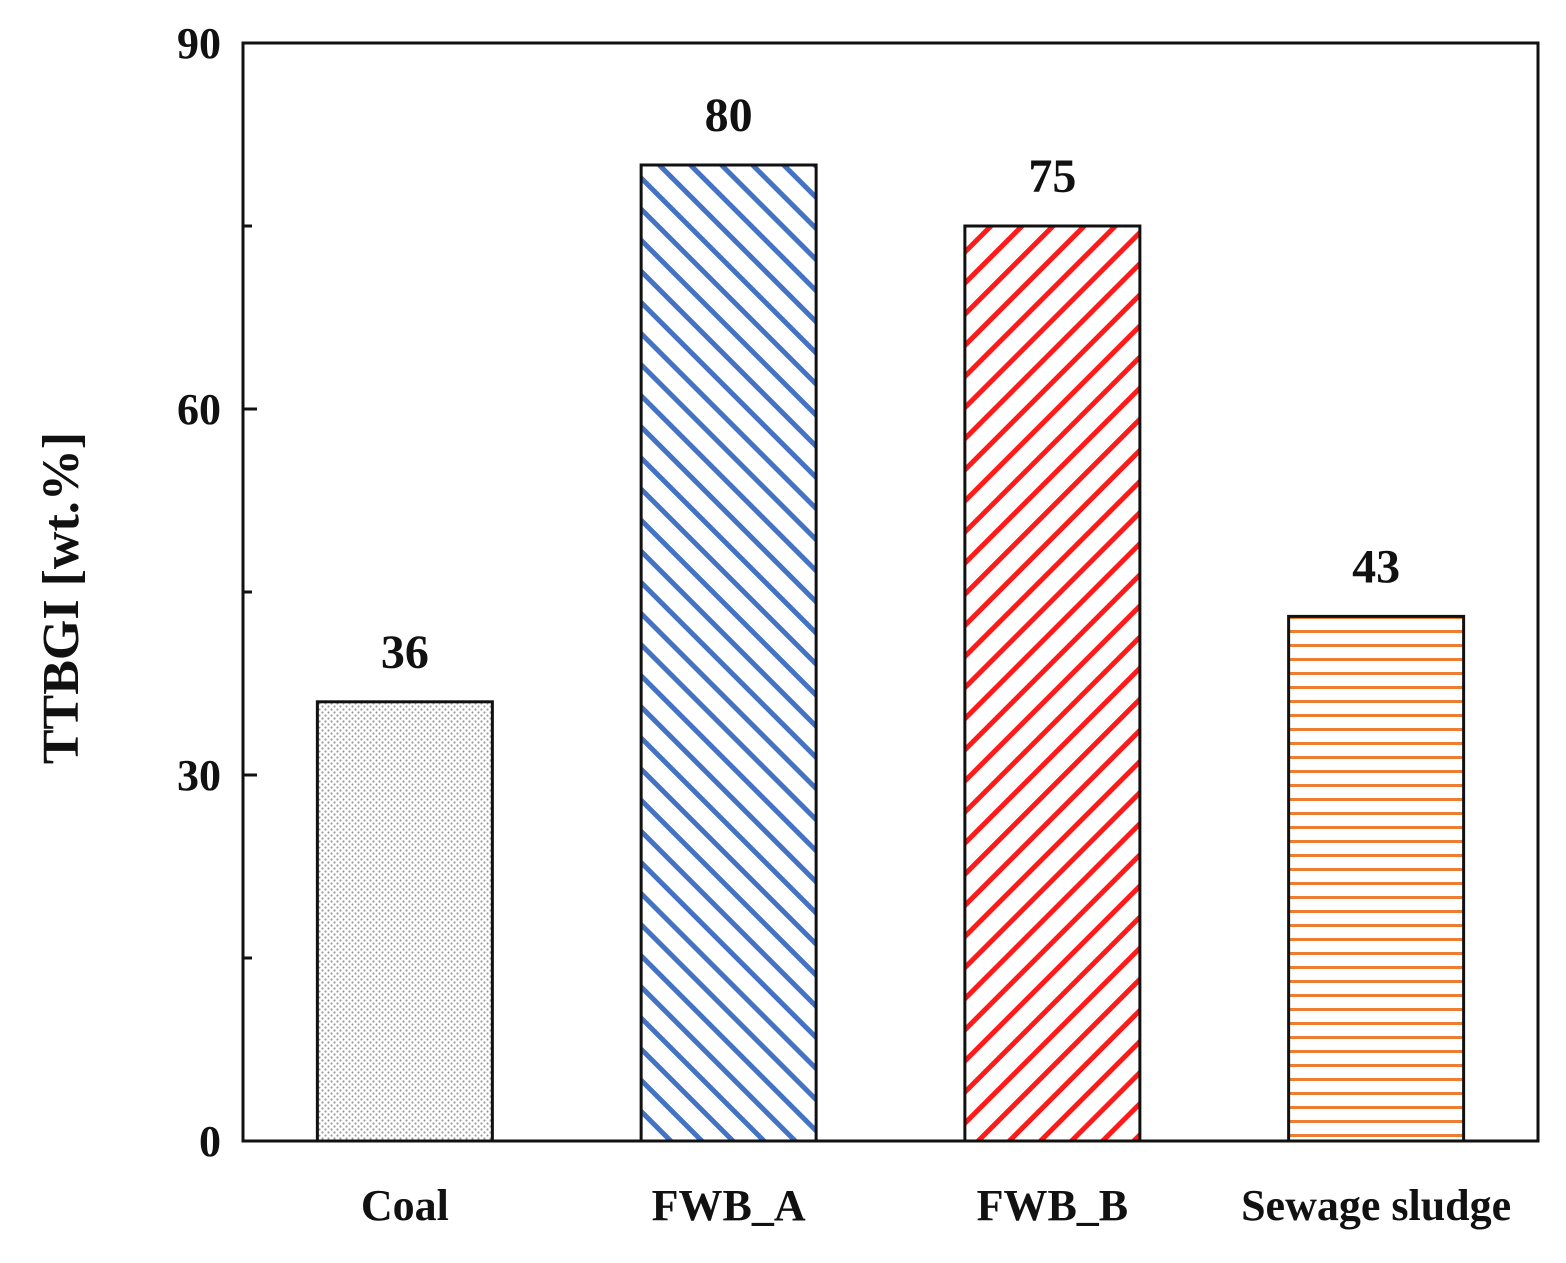 Image resolution: width=1566 pixels, height=1263 pixels. I want to click on x-category-label: Coal, so click(405, 1205).